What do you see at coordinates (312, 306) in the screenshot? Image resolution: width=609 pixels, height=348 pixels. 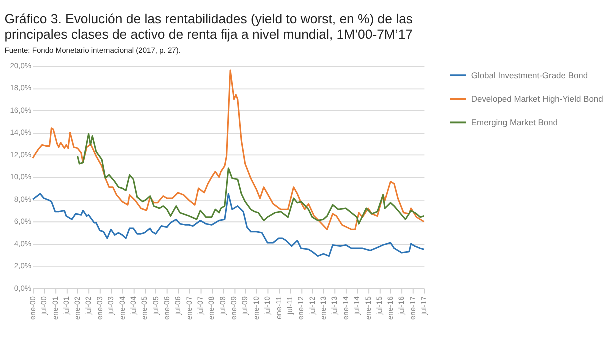 I see `x-tick-label: jul-12` at bounding box center [312, 306].